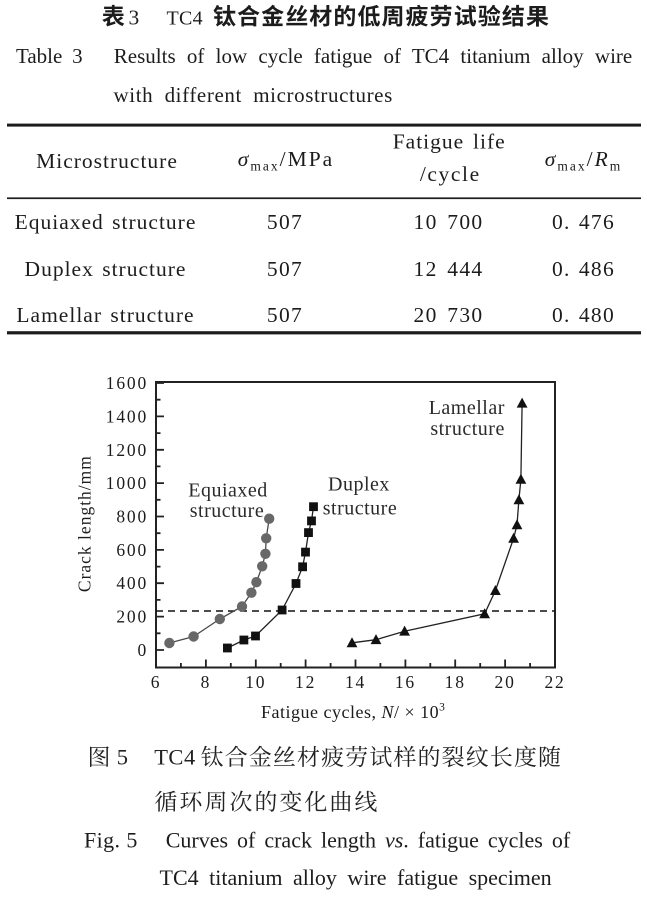 The height and width of the screenshot is (903, 647). I want to click on svg-text: 20 730, so click(449, 315).